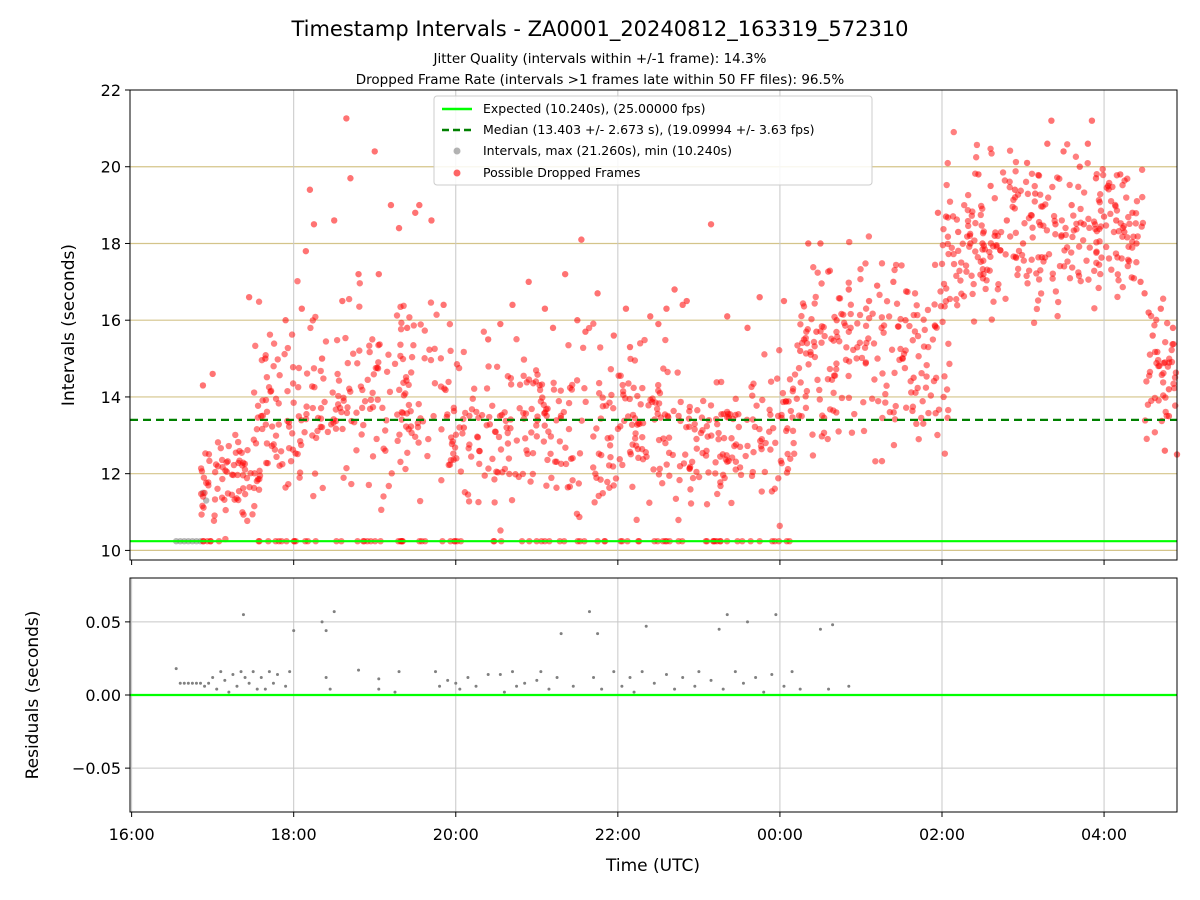 Image resolution: width=1200 pixels, height=900 pixels. I want to click on legend-intervals-swatch, so click(457, 151).